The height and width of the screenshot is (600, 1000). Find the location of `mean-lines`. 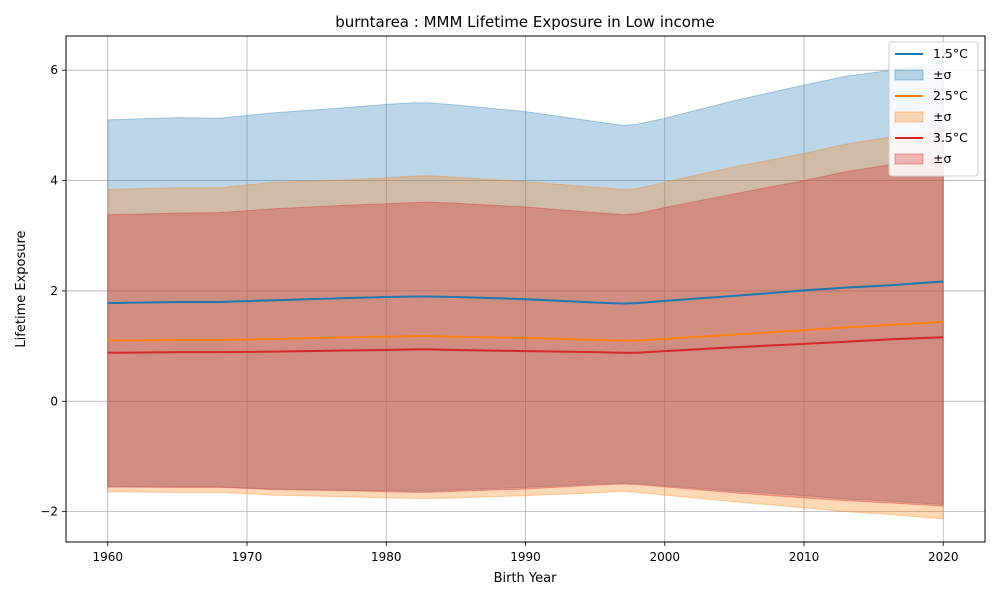

mean-lines is located at coordinates (525, 317).